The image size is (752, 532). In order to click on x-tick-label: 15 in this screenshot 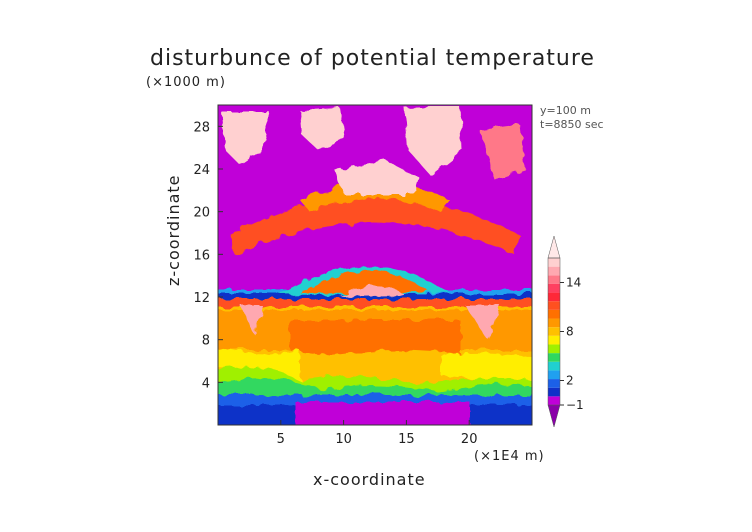, I will do `click(406, 439)`.